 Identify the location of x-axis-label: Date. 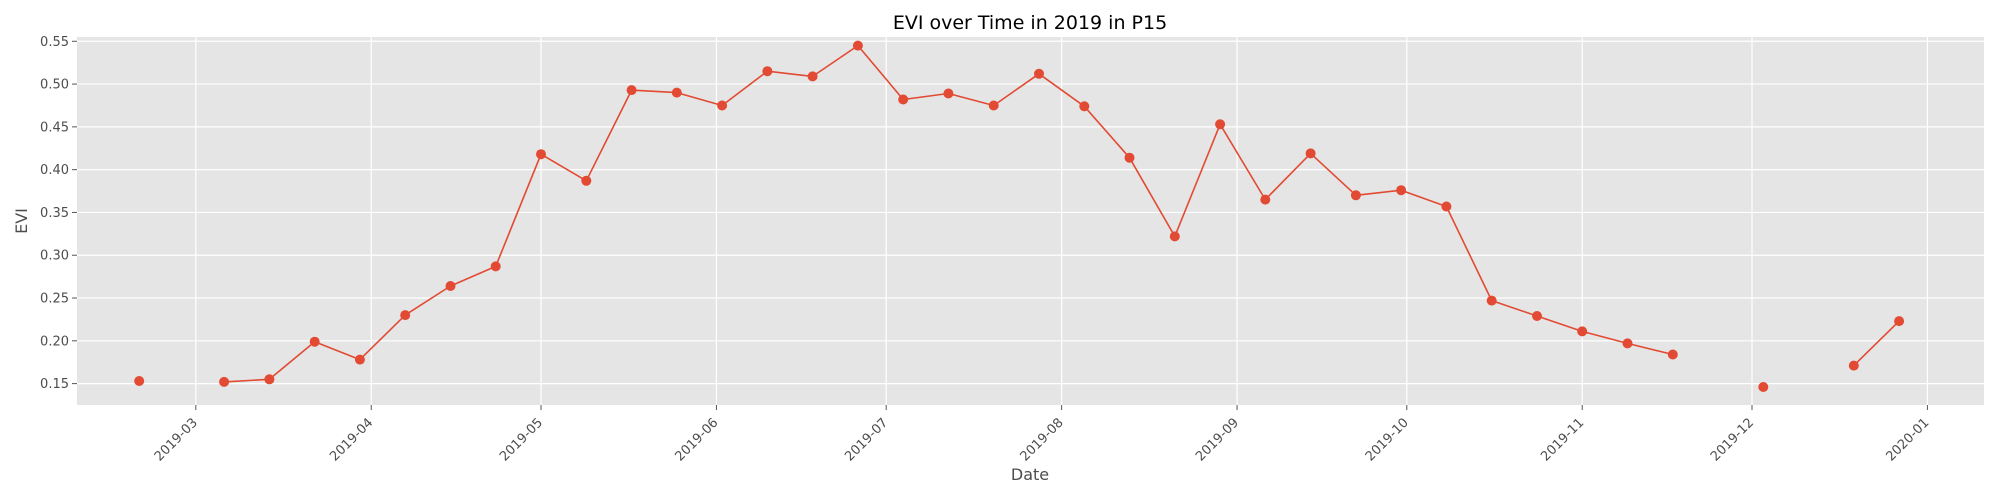
(1030, 474).